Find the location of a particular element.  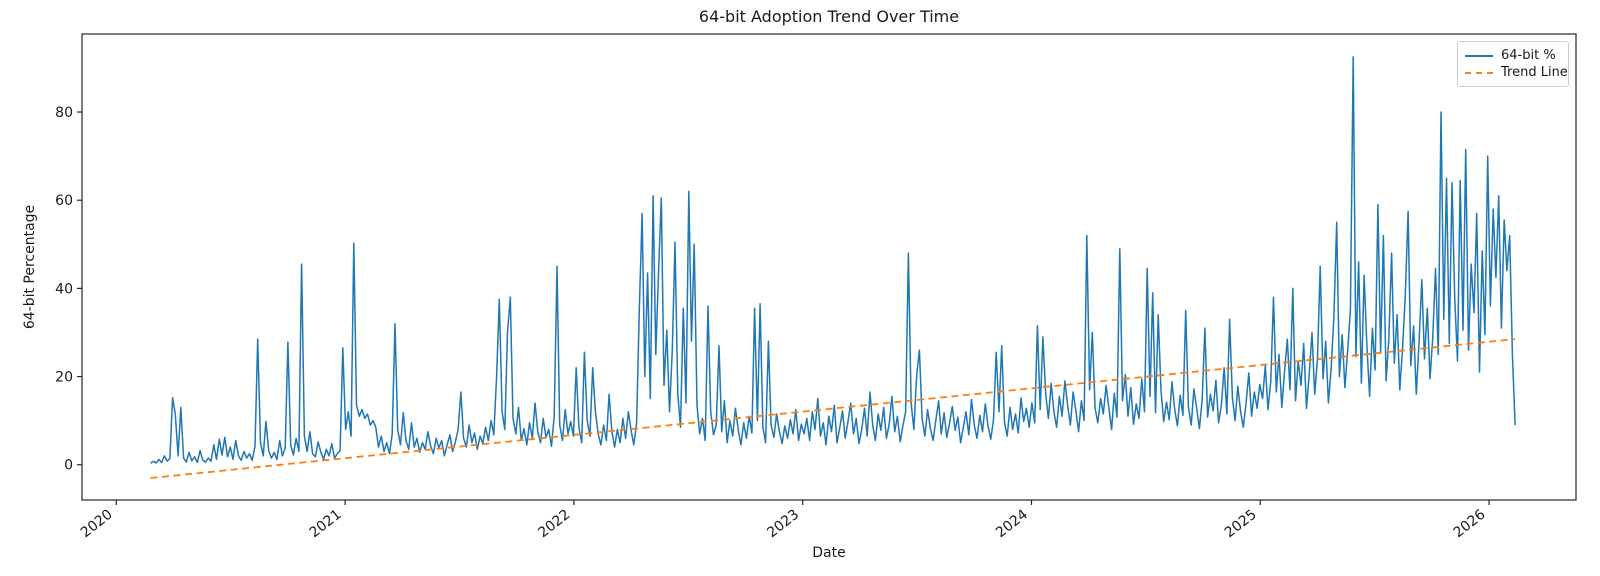

legend-item-trend: Trend Line is located at coordinates (1516, 72).